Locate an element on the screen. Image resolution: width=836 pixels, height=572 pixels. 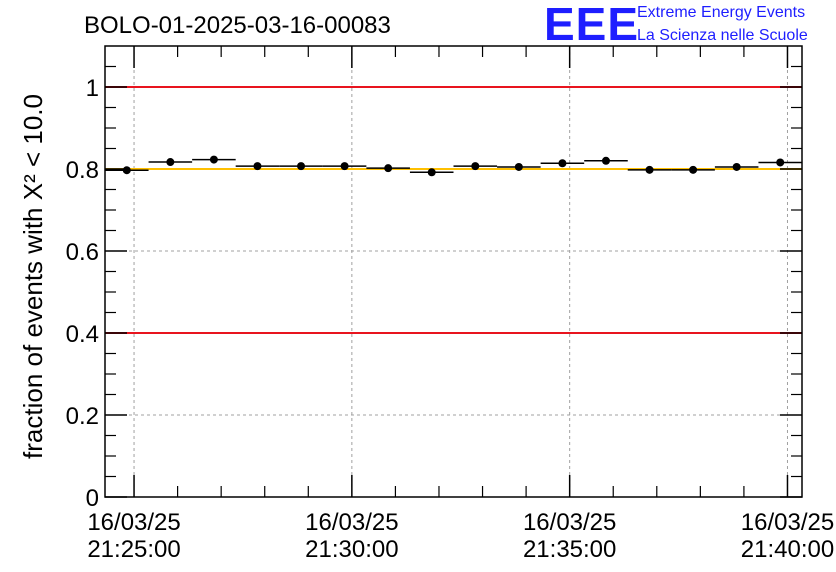
y-tick-label: 0.4 is located at coordinates (82, 334).